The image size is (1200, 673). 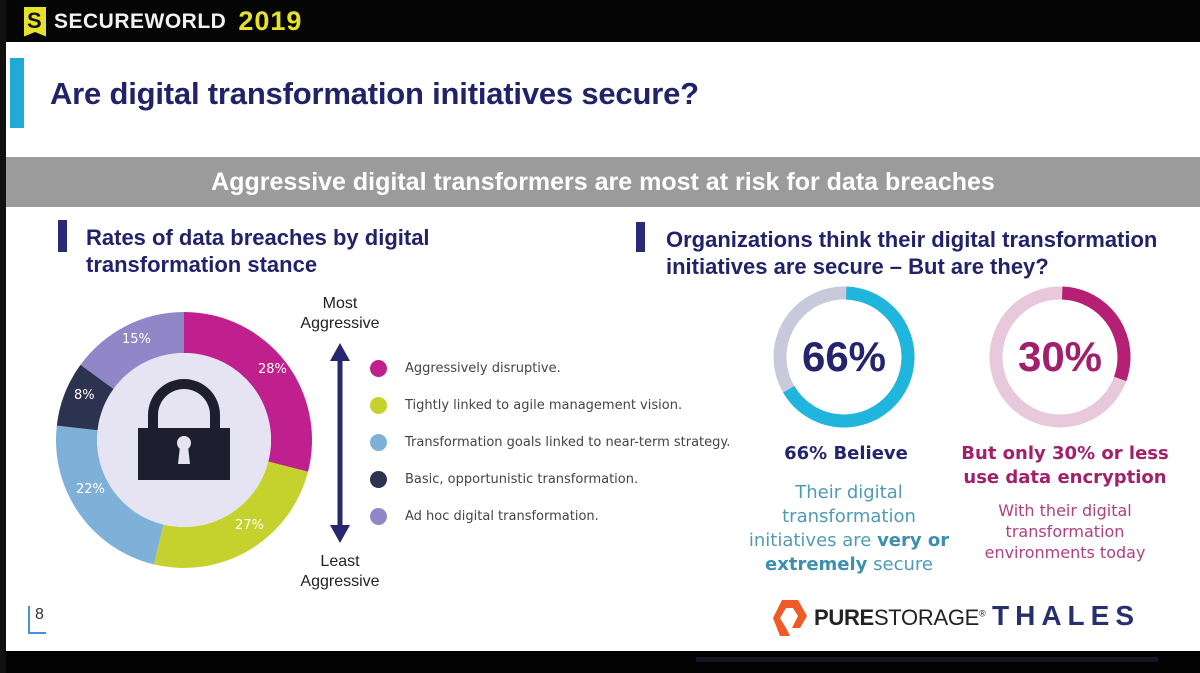 What do you see at coordinates (502, 516) in the screenshot?
I see `legend-label: Ad hoc digital transformation.` at bounding box center [502, 516].